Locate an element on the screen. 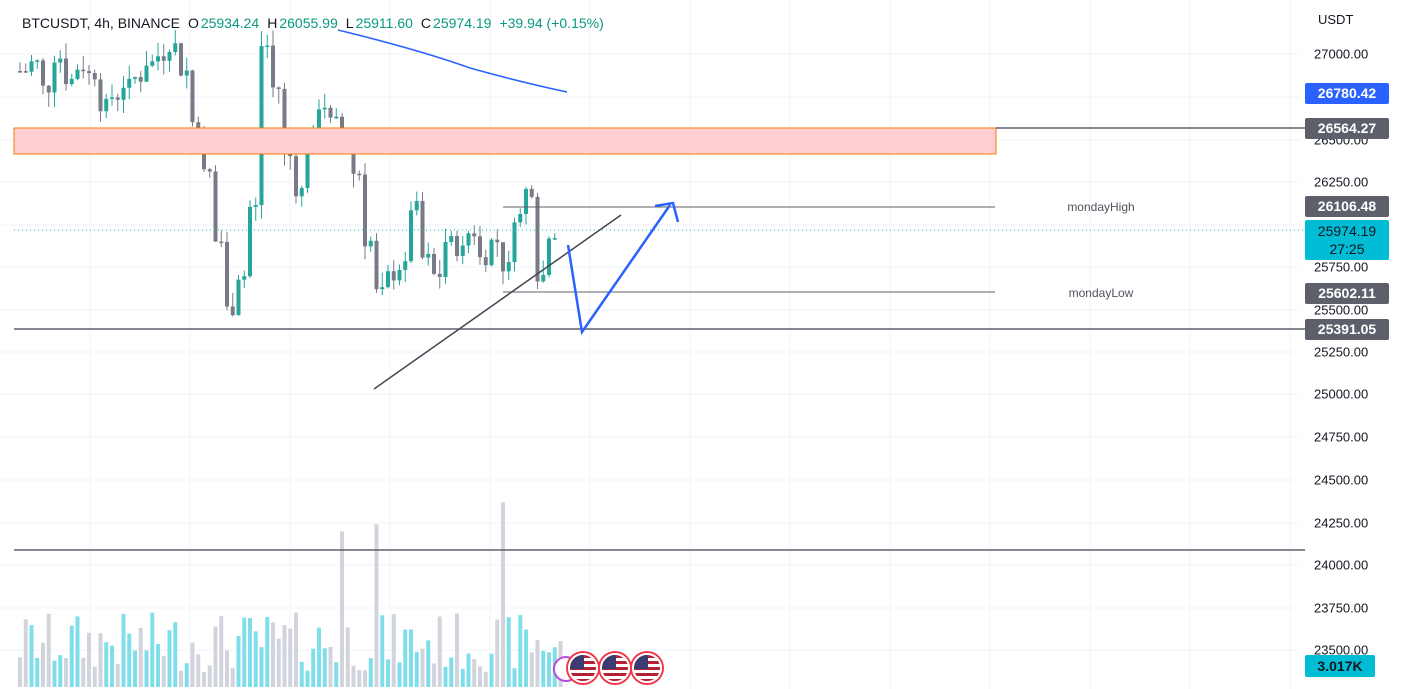 The height and width of the screenshot is (689, 1408). price-tick: 25000.00 is located at coordinates (1354, 394).